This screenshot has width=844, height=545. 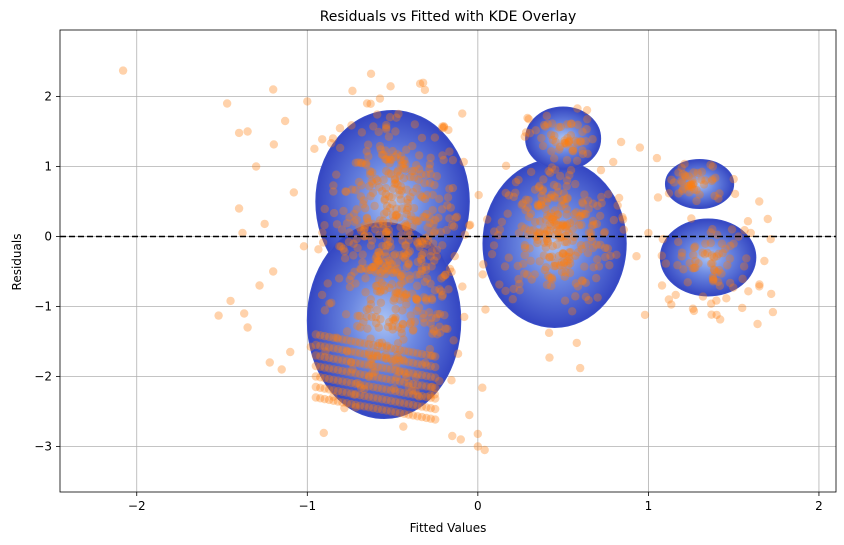 What do you see at coordinates (48, 97) in the screenshot?
I see `y-tick-label: 2` at bounding box center [48, 97].